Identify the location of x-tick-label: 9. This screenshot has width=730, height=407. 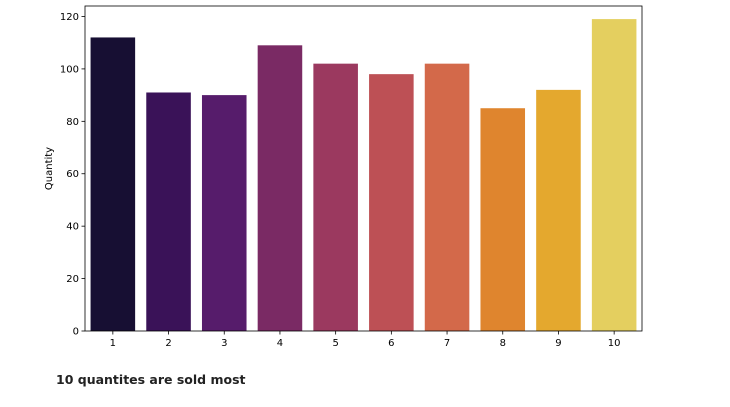
(558, 343).